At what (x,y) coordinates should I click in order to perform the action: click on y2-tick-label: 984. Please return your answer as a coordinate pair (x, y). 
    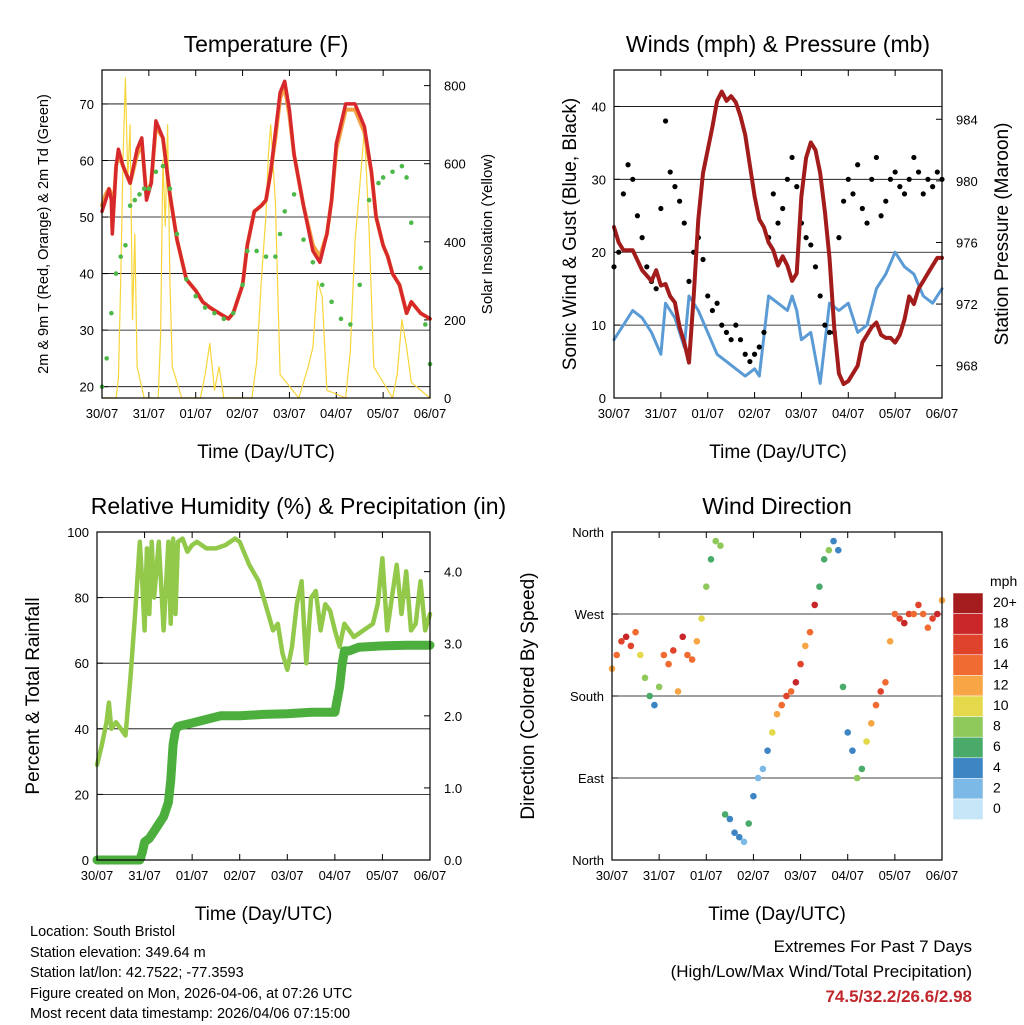
    Looking at the image, I should click on (967, 119).